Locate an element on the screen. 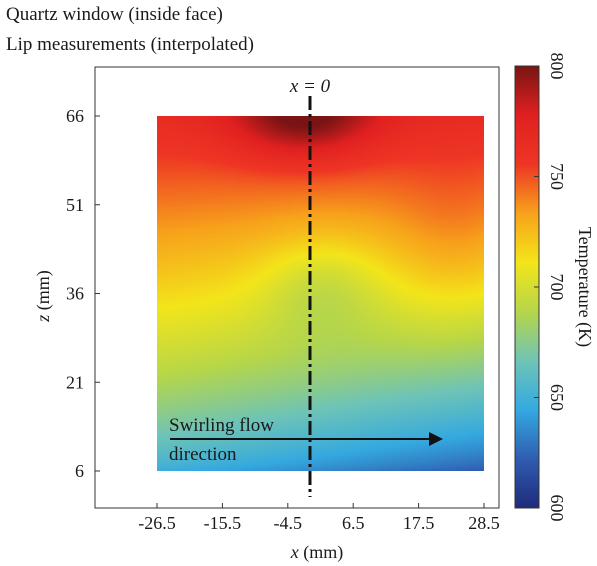  y-axis-label: z (mm) is located at coordinates (43, 296).